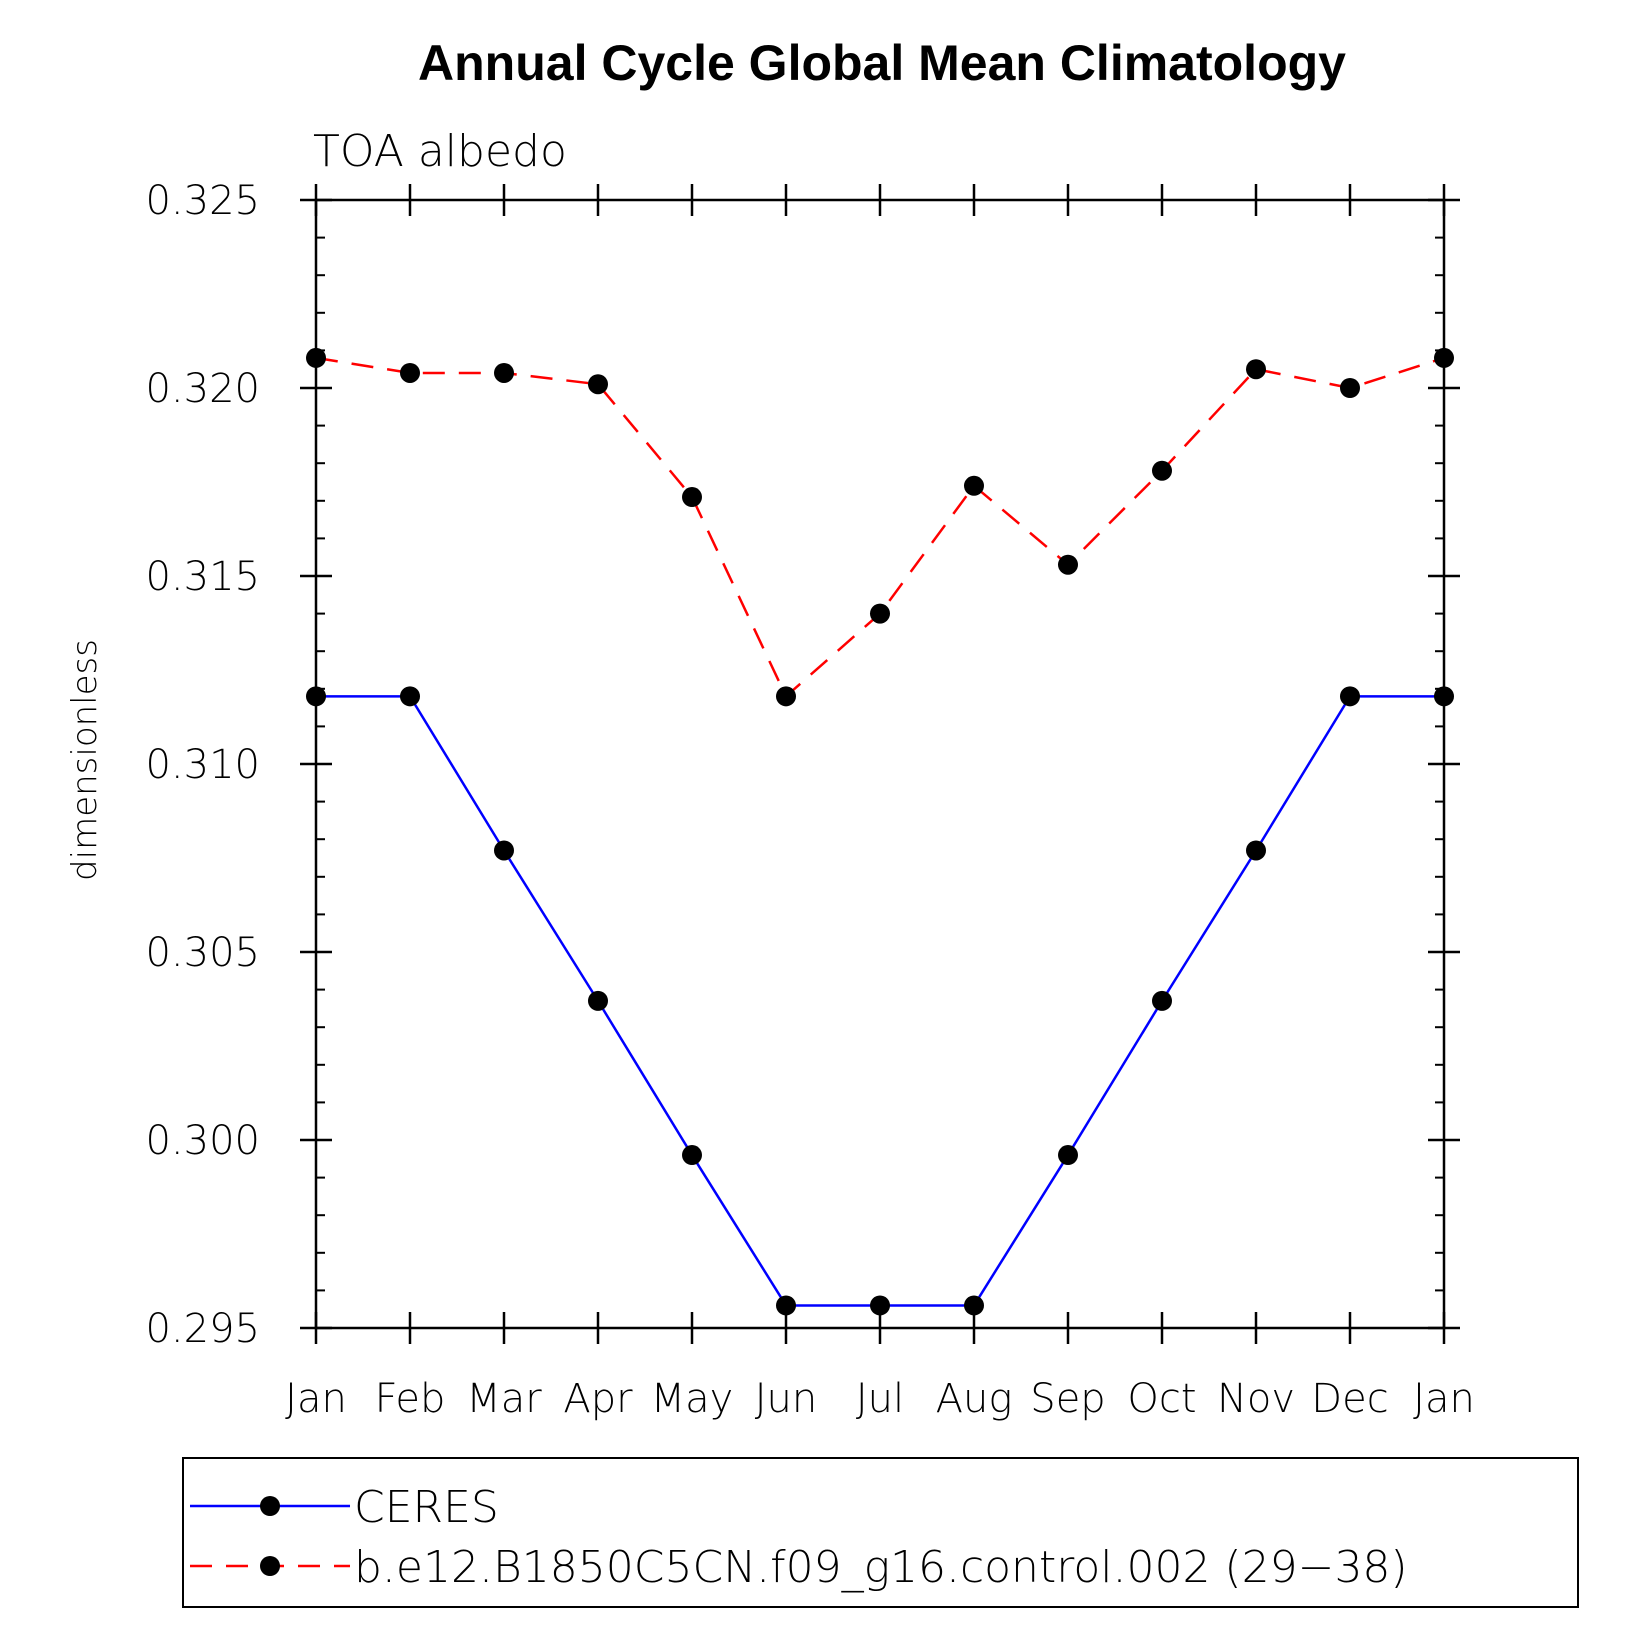  What do you see at coordinates (426, 1507) in the screenshot?
I see `legend-label: CERES` at bounding box center [426, 1507].